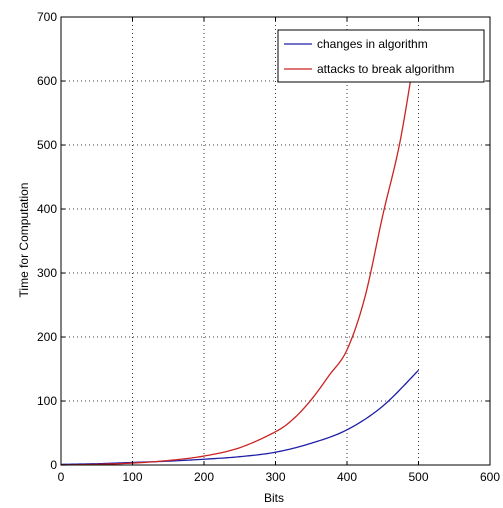  Describe the element at coordinates (347, 477) in the screenshot. I see `x-tick-label: 400` at that location.